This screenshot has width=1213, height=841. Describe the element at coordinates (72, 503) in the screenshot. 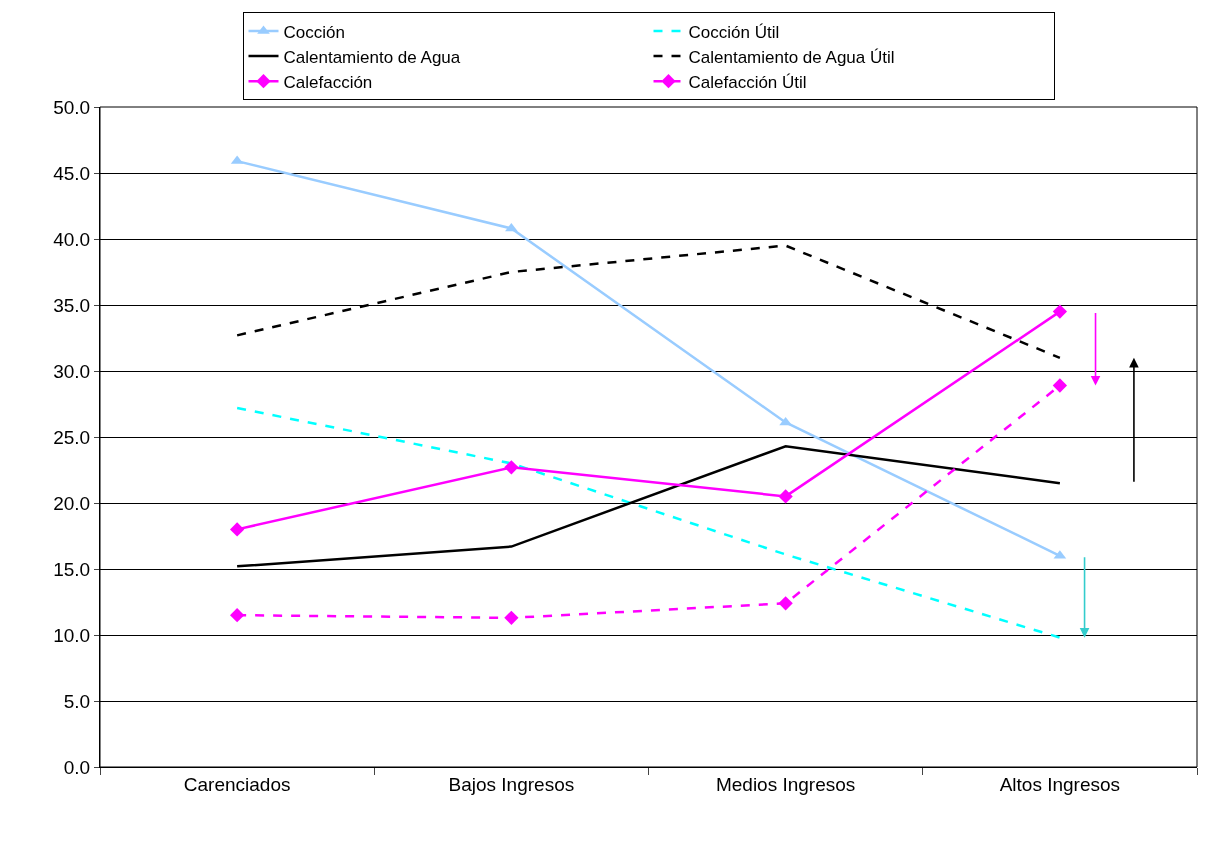

I see `y-tick-label: 20.0` at that location.